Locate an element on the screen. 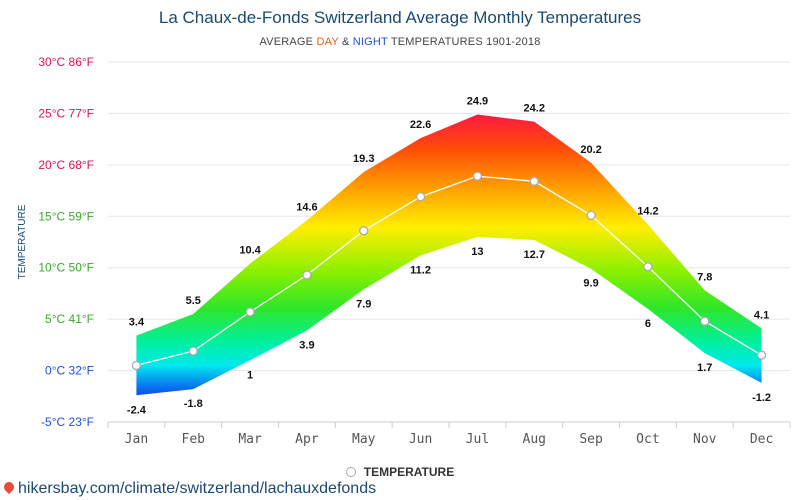 Image resolution: width=800 pixels, height=500 pixels. x-tick-label: Sep is located at coordinates (591, 439).